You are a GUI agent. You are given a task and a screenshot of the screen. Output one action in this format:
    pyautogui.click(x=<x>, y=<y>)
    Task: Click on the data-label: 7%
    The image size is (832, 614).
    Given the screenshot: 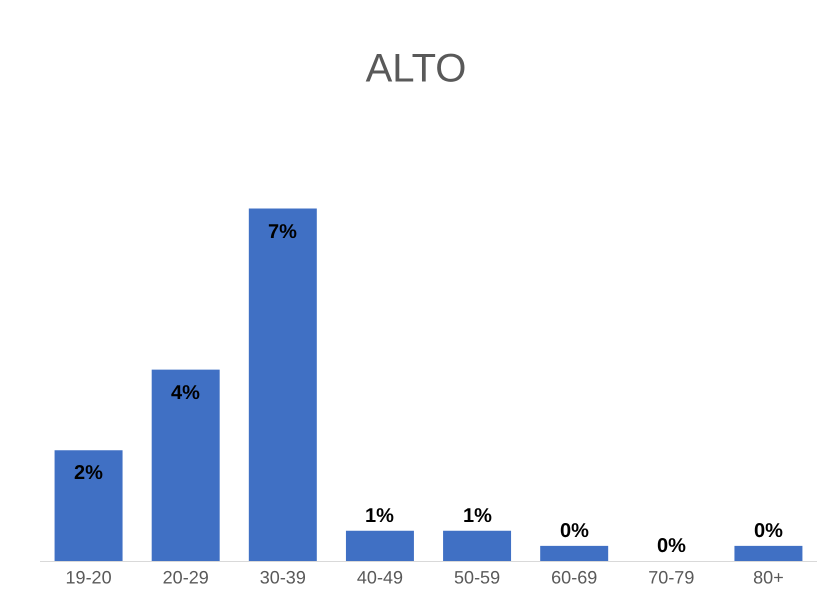 What is the action you would take?
    pyautogui.click(x=283, y=232)
    